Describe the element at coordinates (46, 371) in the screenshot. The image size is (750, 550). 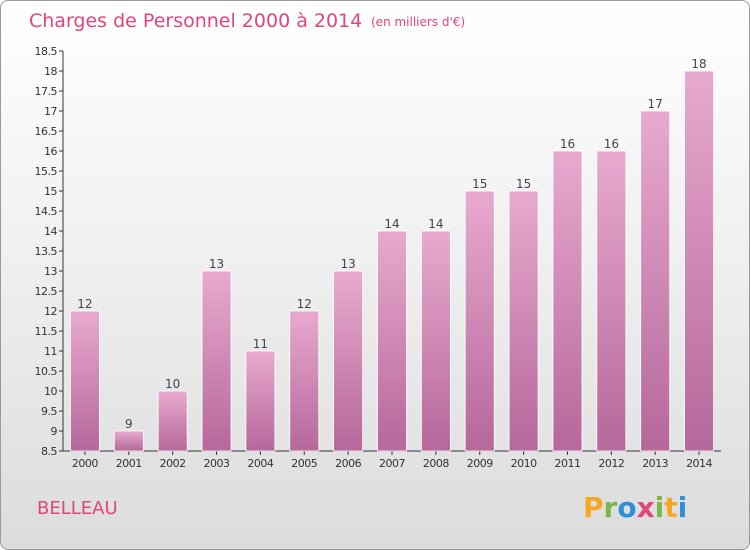
I see `y-tick-label: 10.5` at that location.